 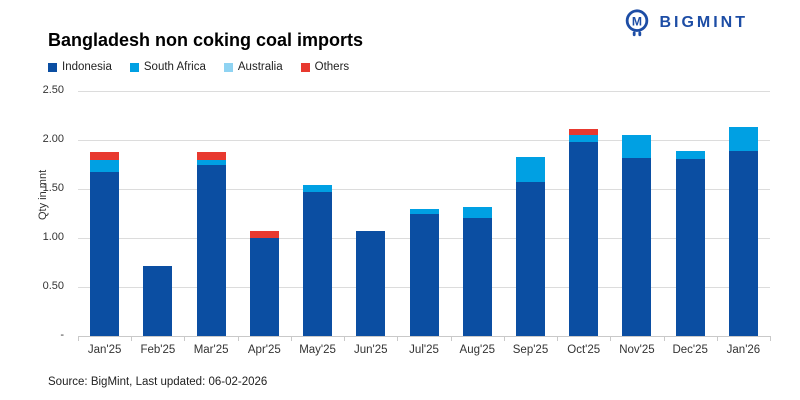 I want to click on bar-slot-feb25, so click(x=157, y=213).